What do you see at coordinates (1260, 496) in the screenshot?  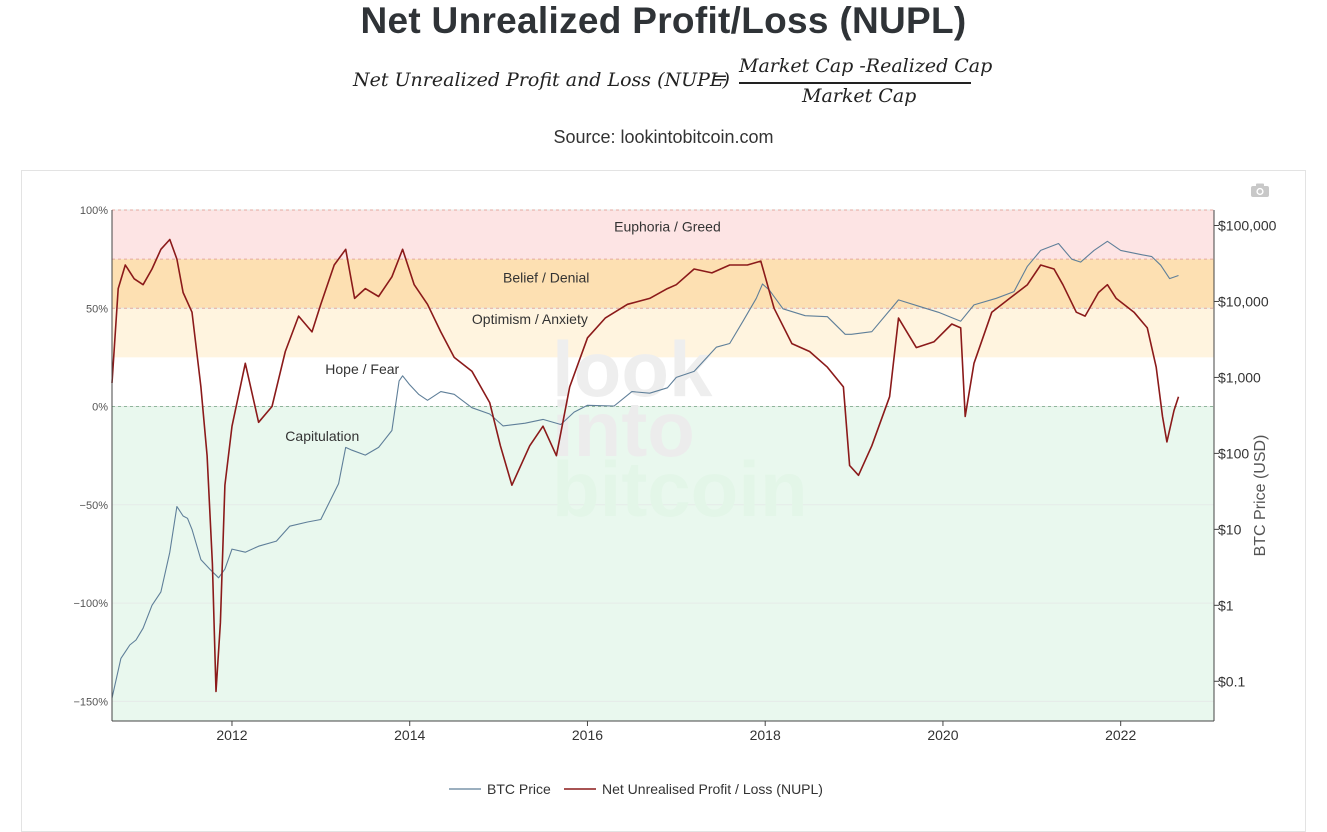 I see `y-right-axis-title: BTC Price (USD)` at bounding box center [1260, 496].